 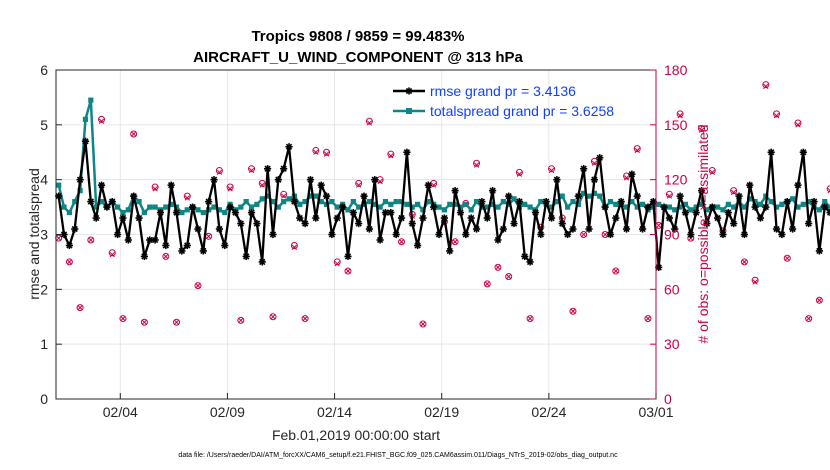 I want to click on x-axis-label: Feb.01,2019 00:00:00 start, so click(x=356, y=435).